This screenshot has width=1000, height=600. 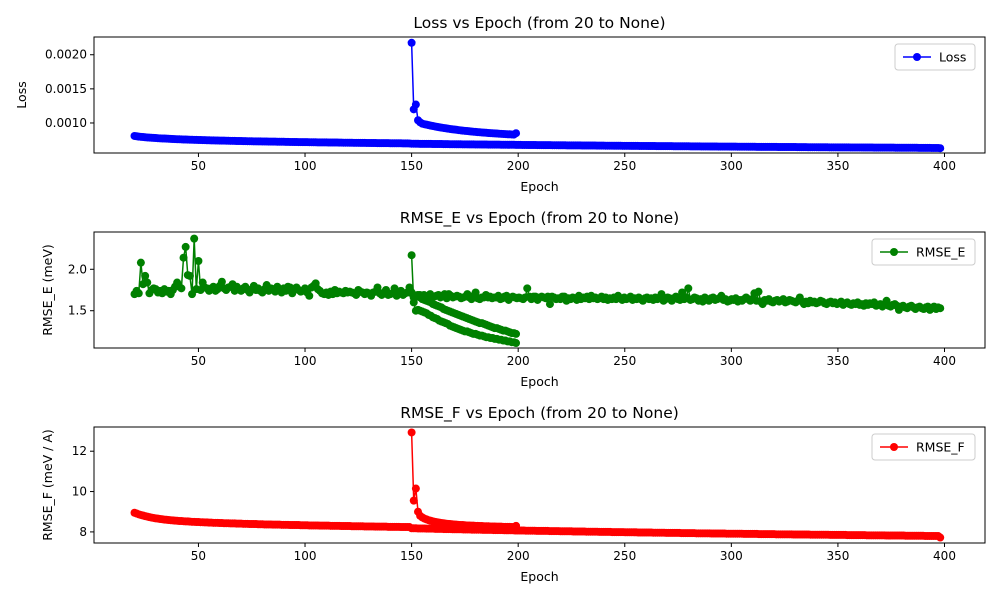 What do you see at coordinates (66, 123) in the screenshot?
I see `y-tick-label: 0.0010` at bounding box center [66, 123].